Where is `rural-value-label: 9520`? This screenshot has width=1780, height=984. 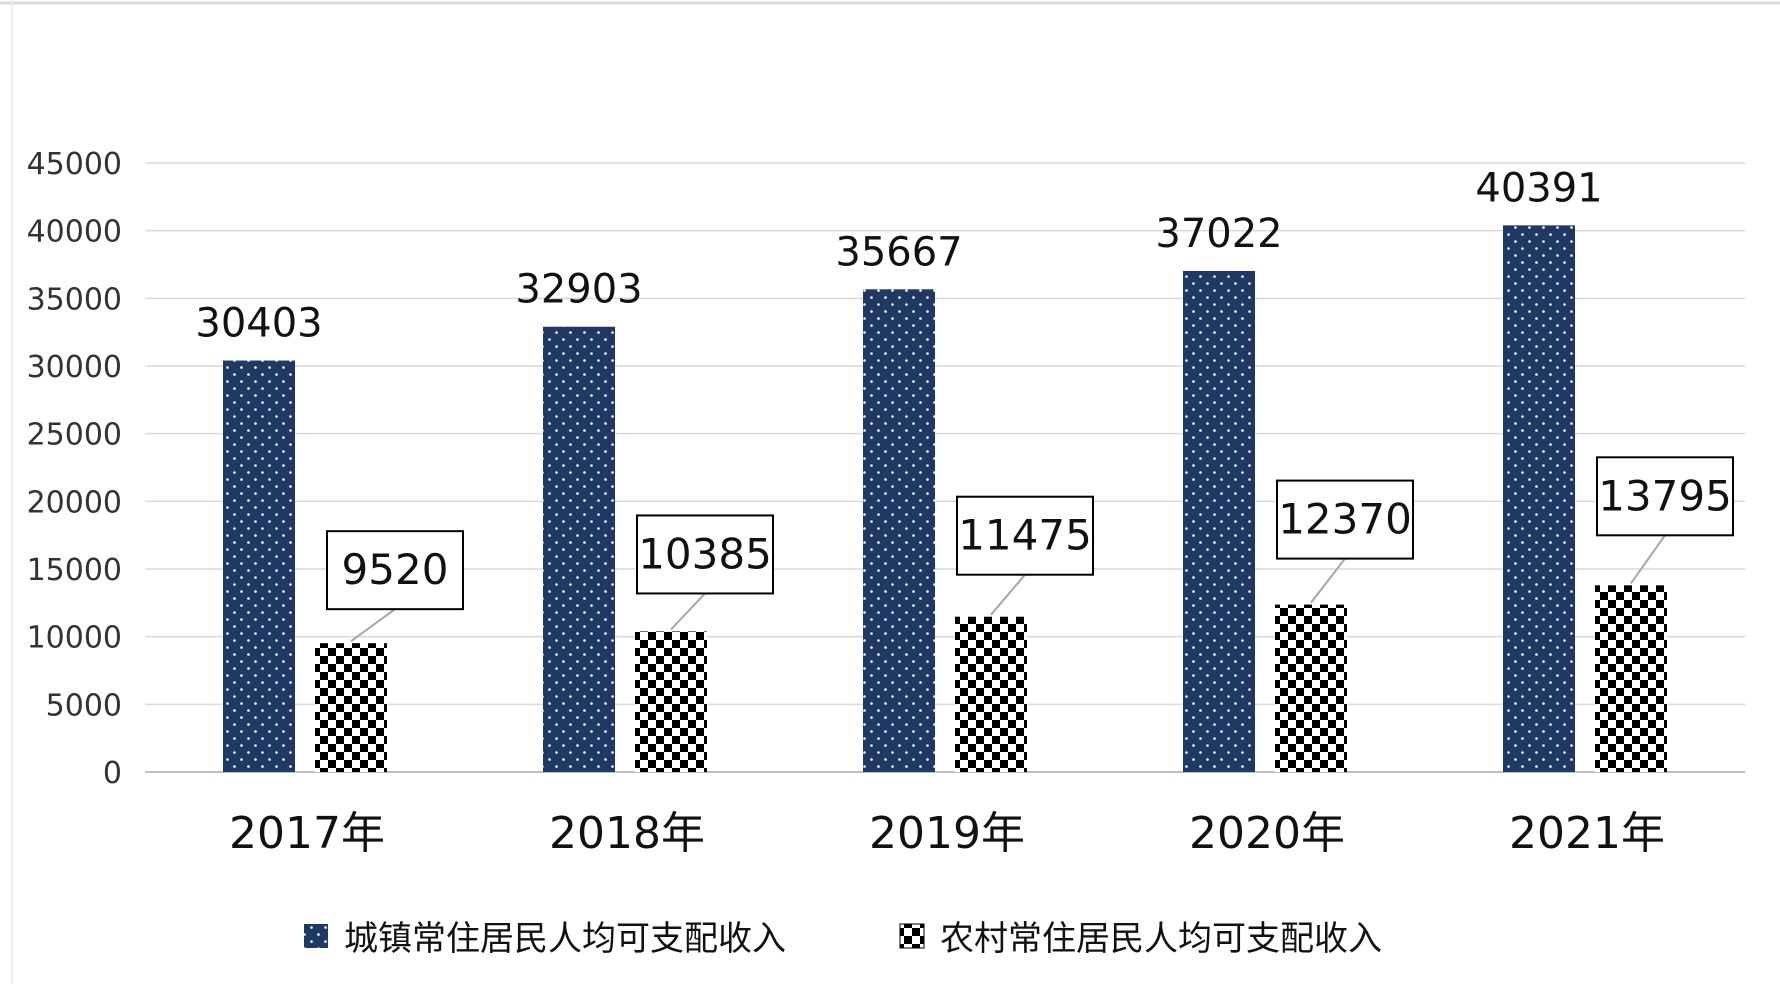
rural-value-label: 9520 is located at coordinates (395, 569).